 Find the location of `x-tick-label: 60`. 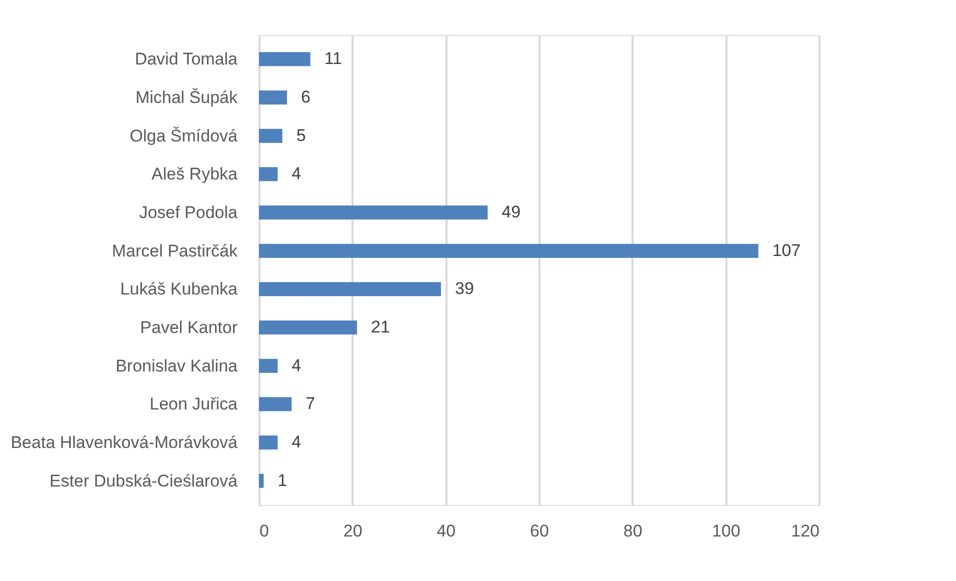

x-tick-label: 60 is located at coordinates (539, 531).